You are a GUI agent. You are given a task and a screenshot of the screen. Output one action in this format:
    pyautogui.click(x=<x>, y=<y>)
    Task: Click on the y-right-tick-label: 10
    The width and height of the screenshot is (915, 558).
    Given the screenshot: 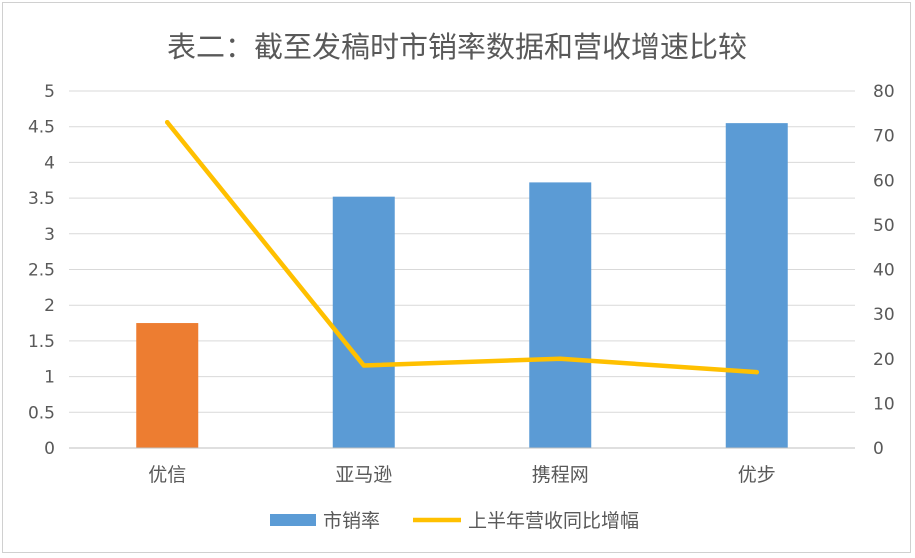 What is the action you would take?
    pyautogui.click(x=884, y=404)
    